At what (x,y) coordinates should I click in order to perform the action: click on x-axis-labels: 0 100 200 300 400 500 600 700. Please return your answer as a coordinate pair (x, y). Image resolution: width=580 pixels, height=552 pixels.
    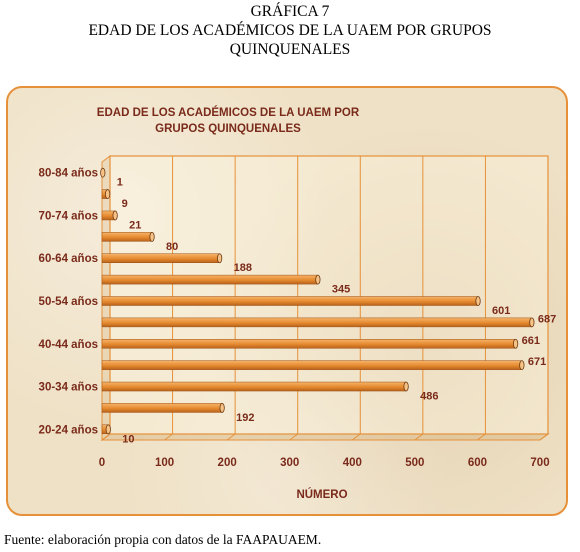
    Looking at the image, I should click on (324, 463).